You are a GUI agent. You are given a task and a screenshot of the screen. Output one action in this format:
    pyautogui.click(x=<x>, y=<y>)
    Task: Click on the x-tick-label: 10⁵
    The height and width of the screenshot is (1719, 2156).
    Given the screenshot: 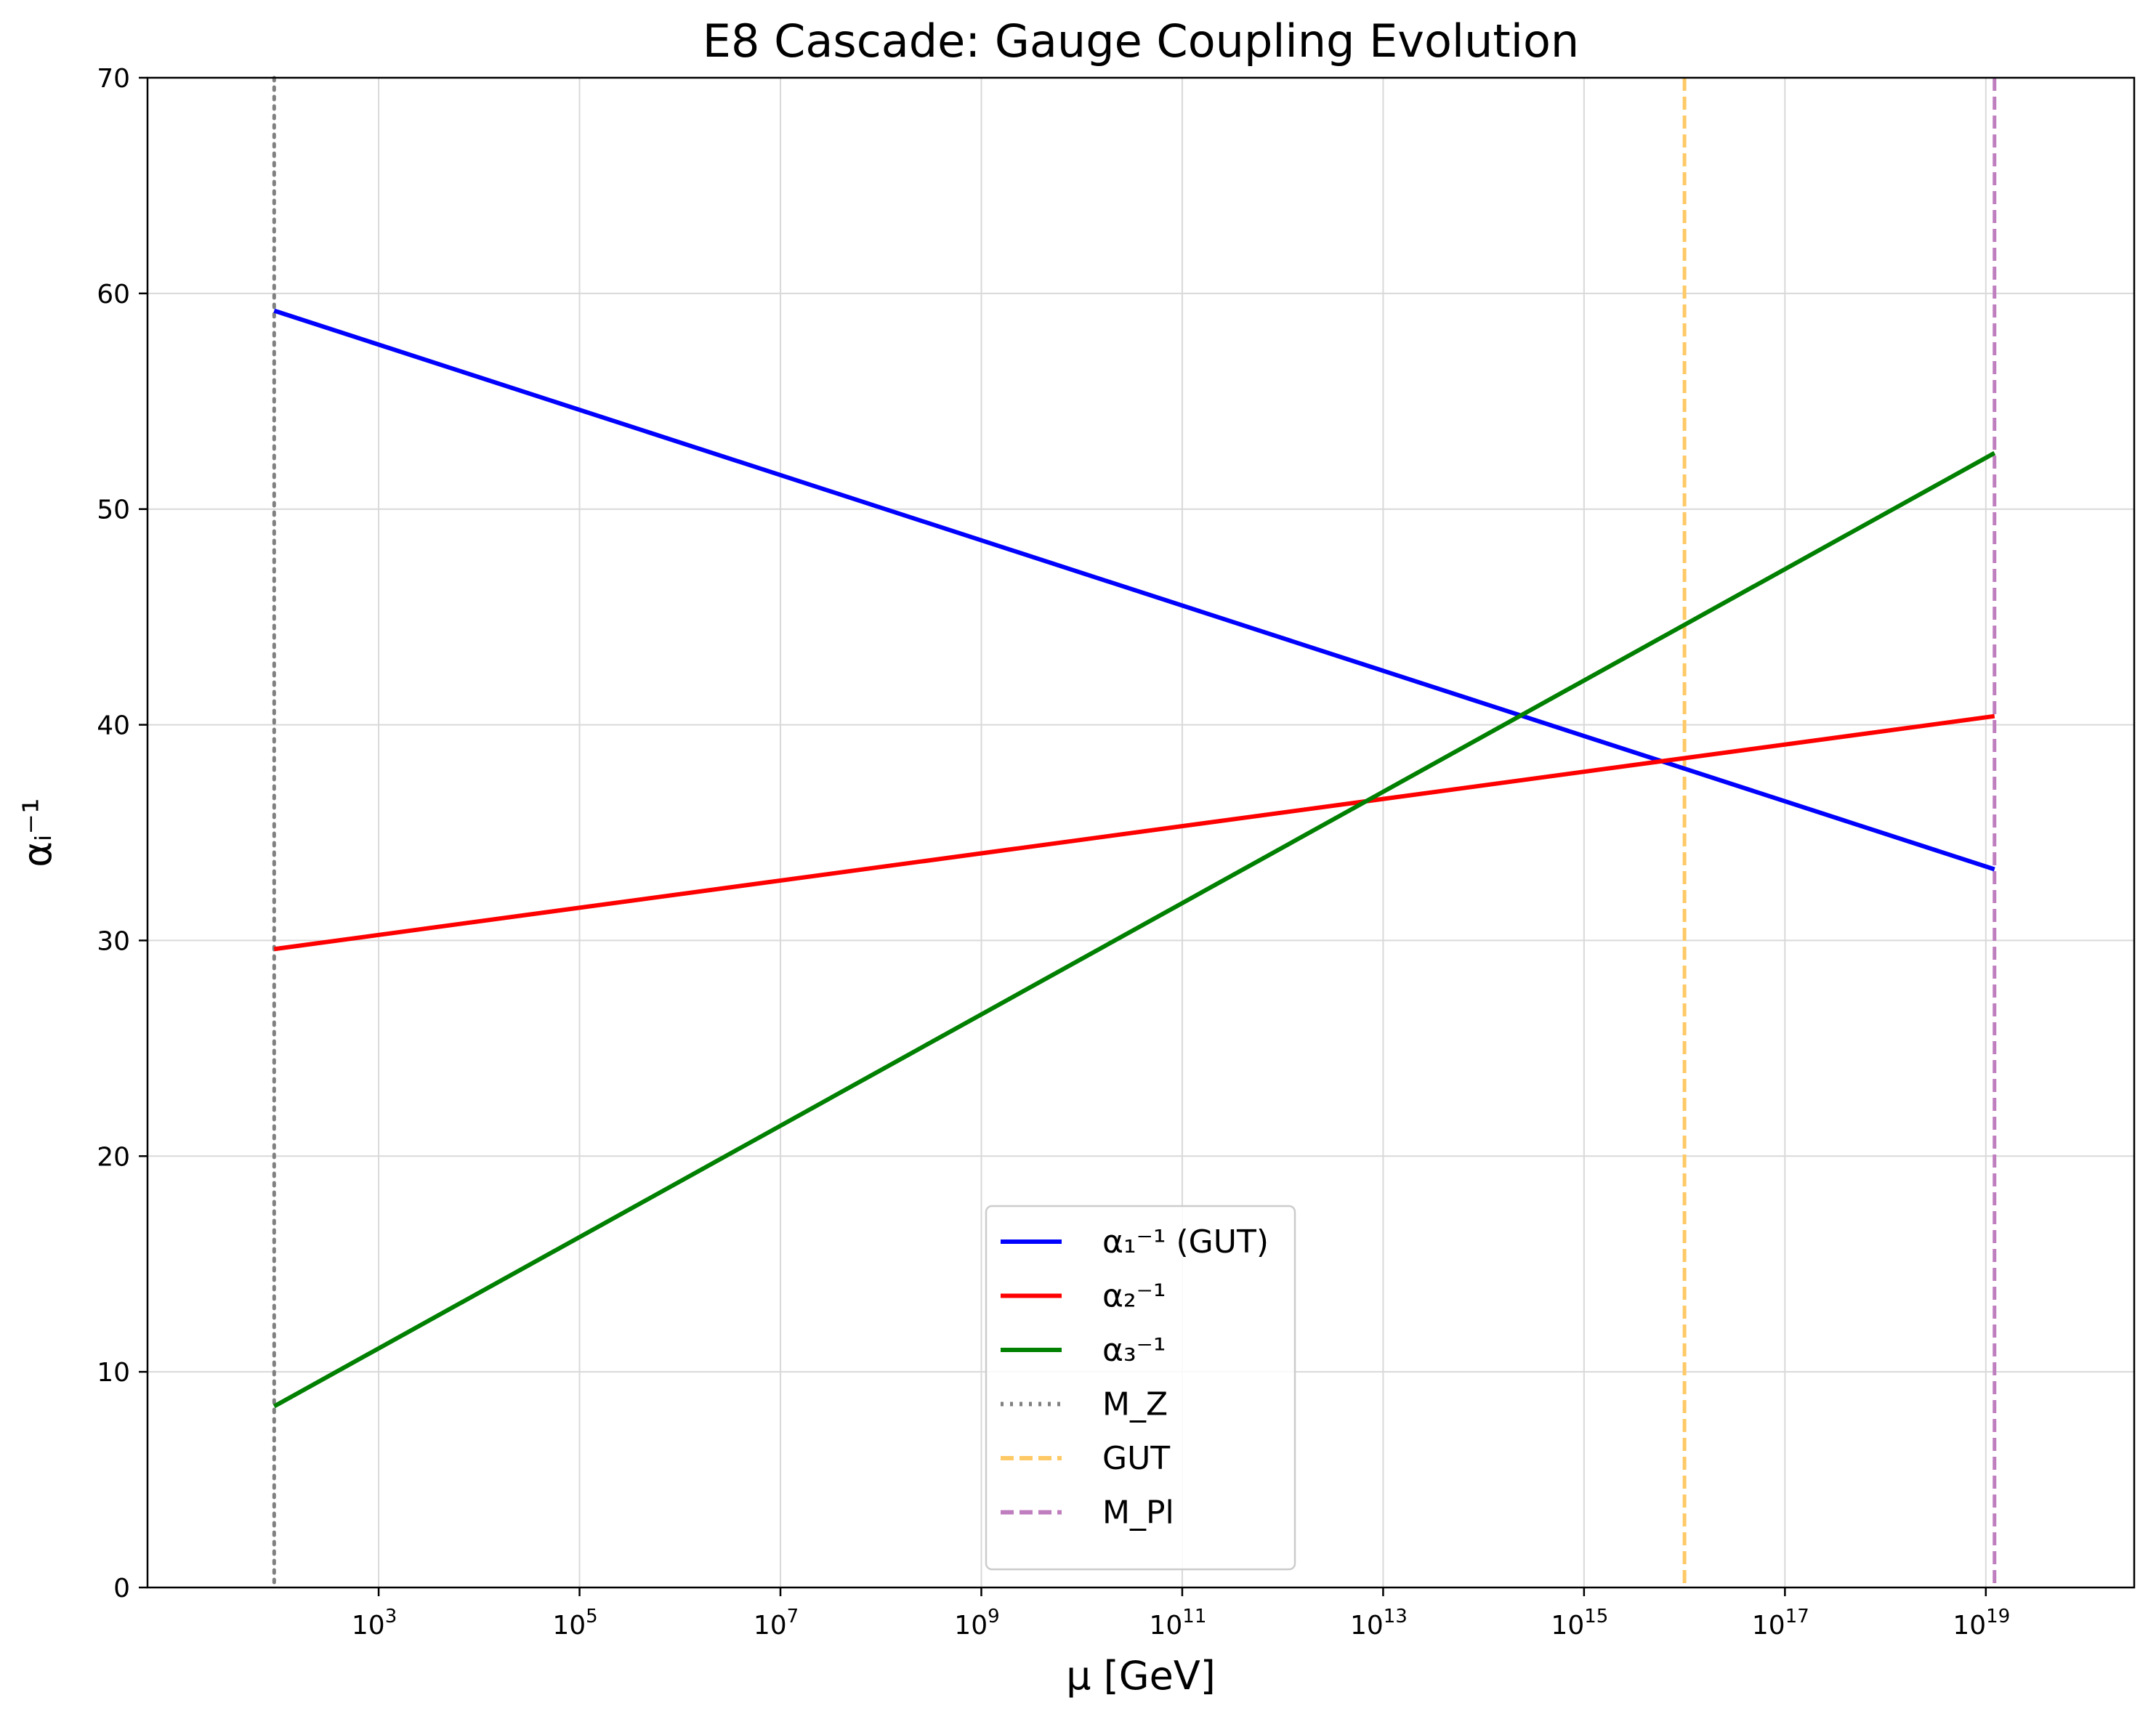 What is the action you would take?
    pyautogui.click(x=574, y=1623)
    